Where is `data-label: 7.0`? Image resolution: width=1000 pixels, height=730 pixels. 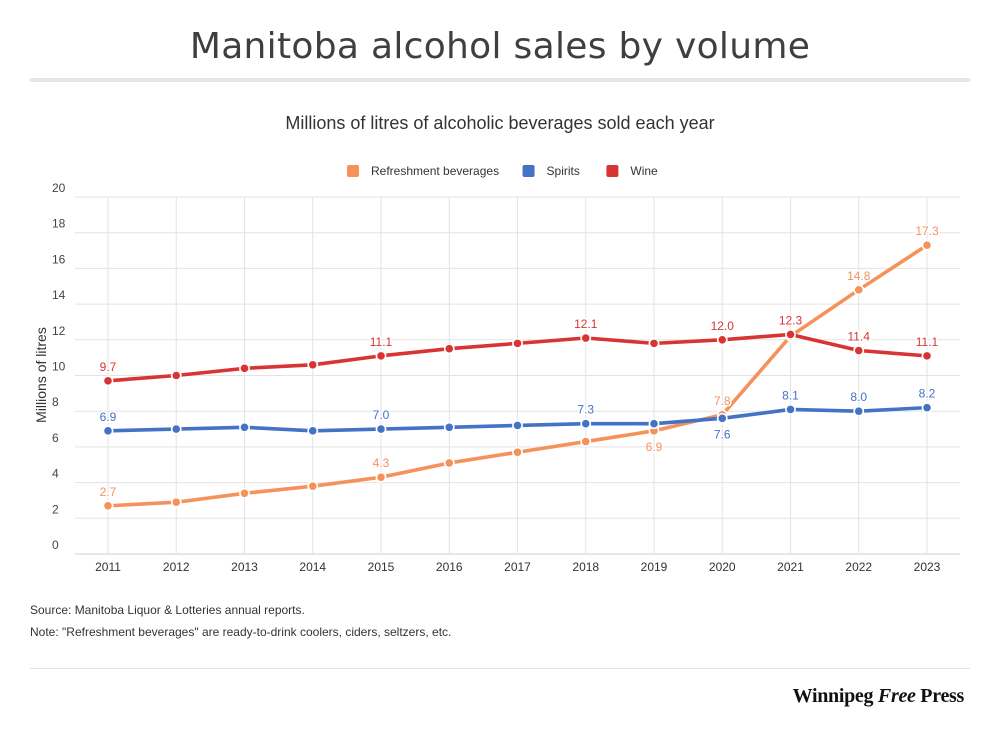 data-label: 7.0 is located at coordinates (381, 415).